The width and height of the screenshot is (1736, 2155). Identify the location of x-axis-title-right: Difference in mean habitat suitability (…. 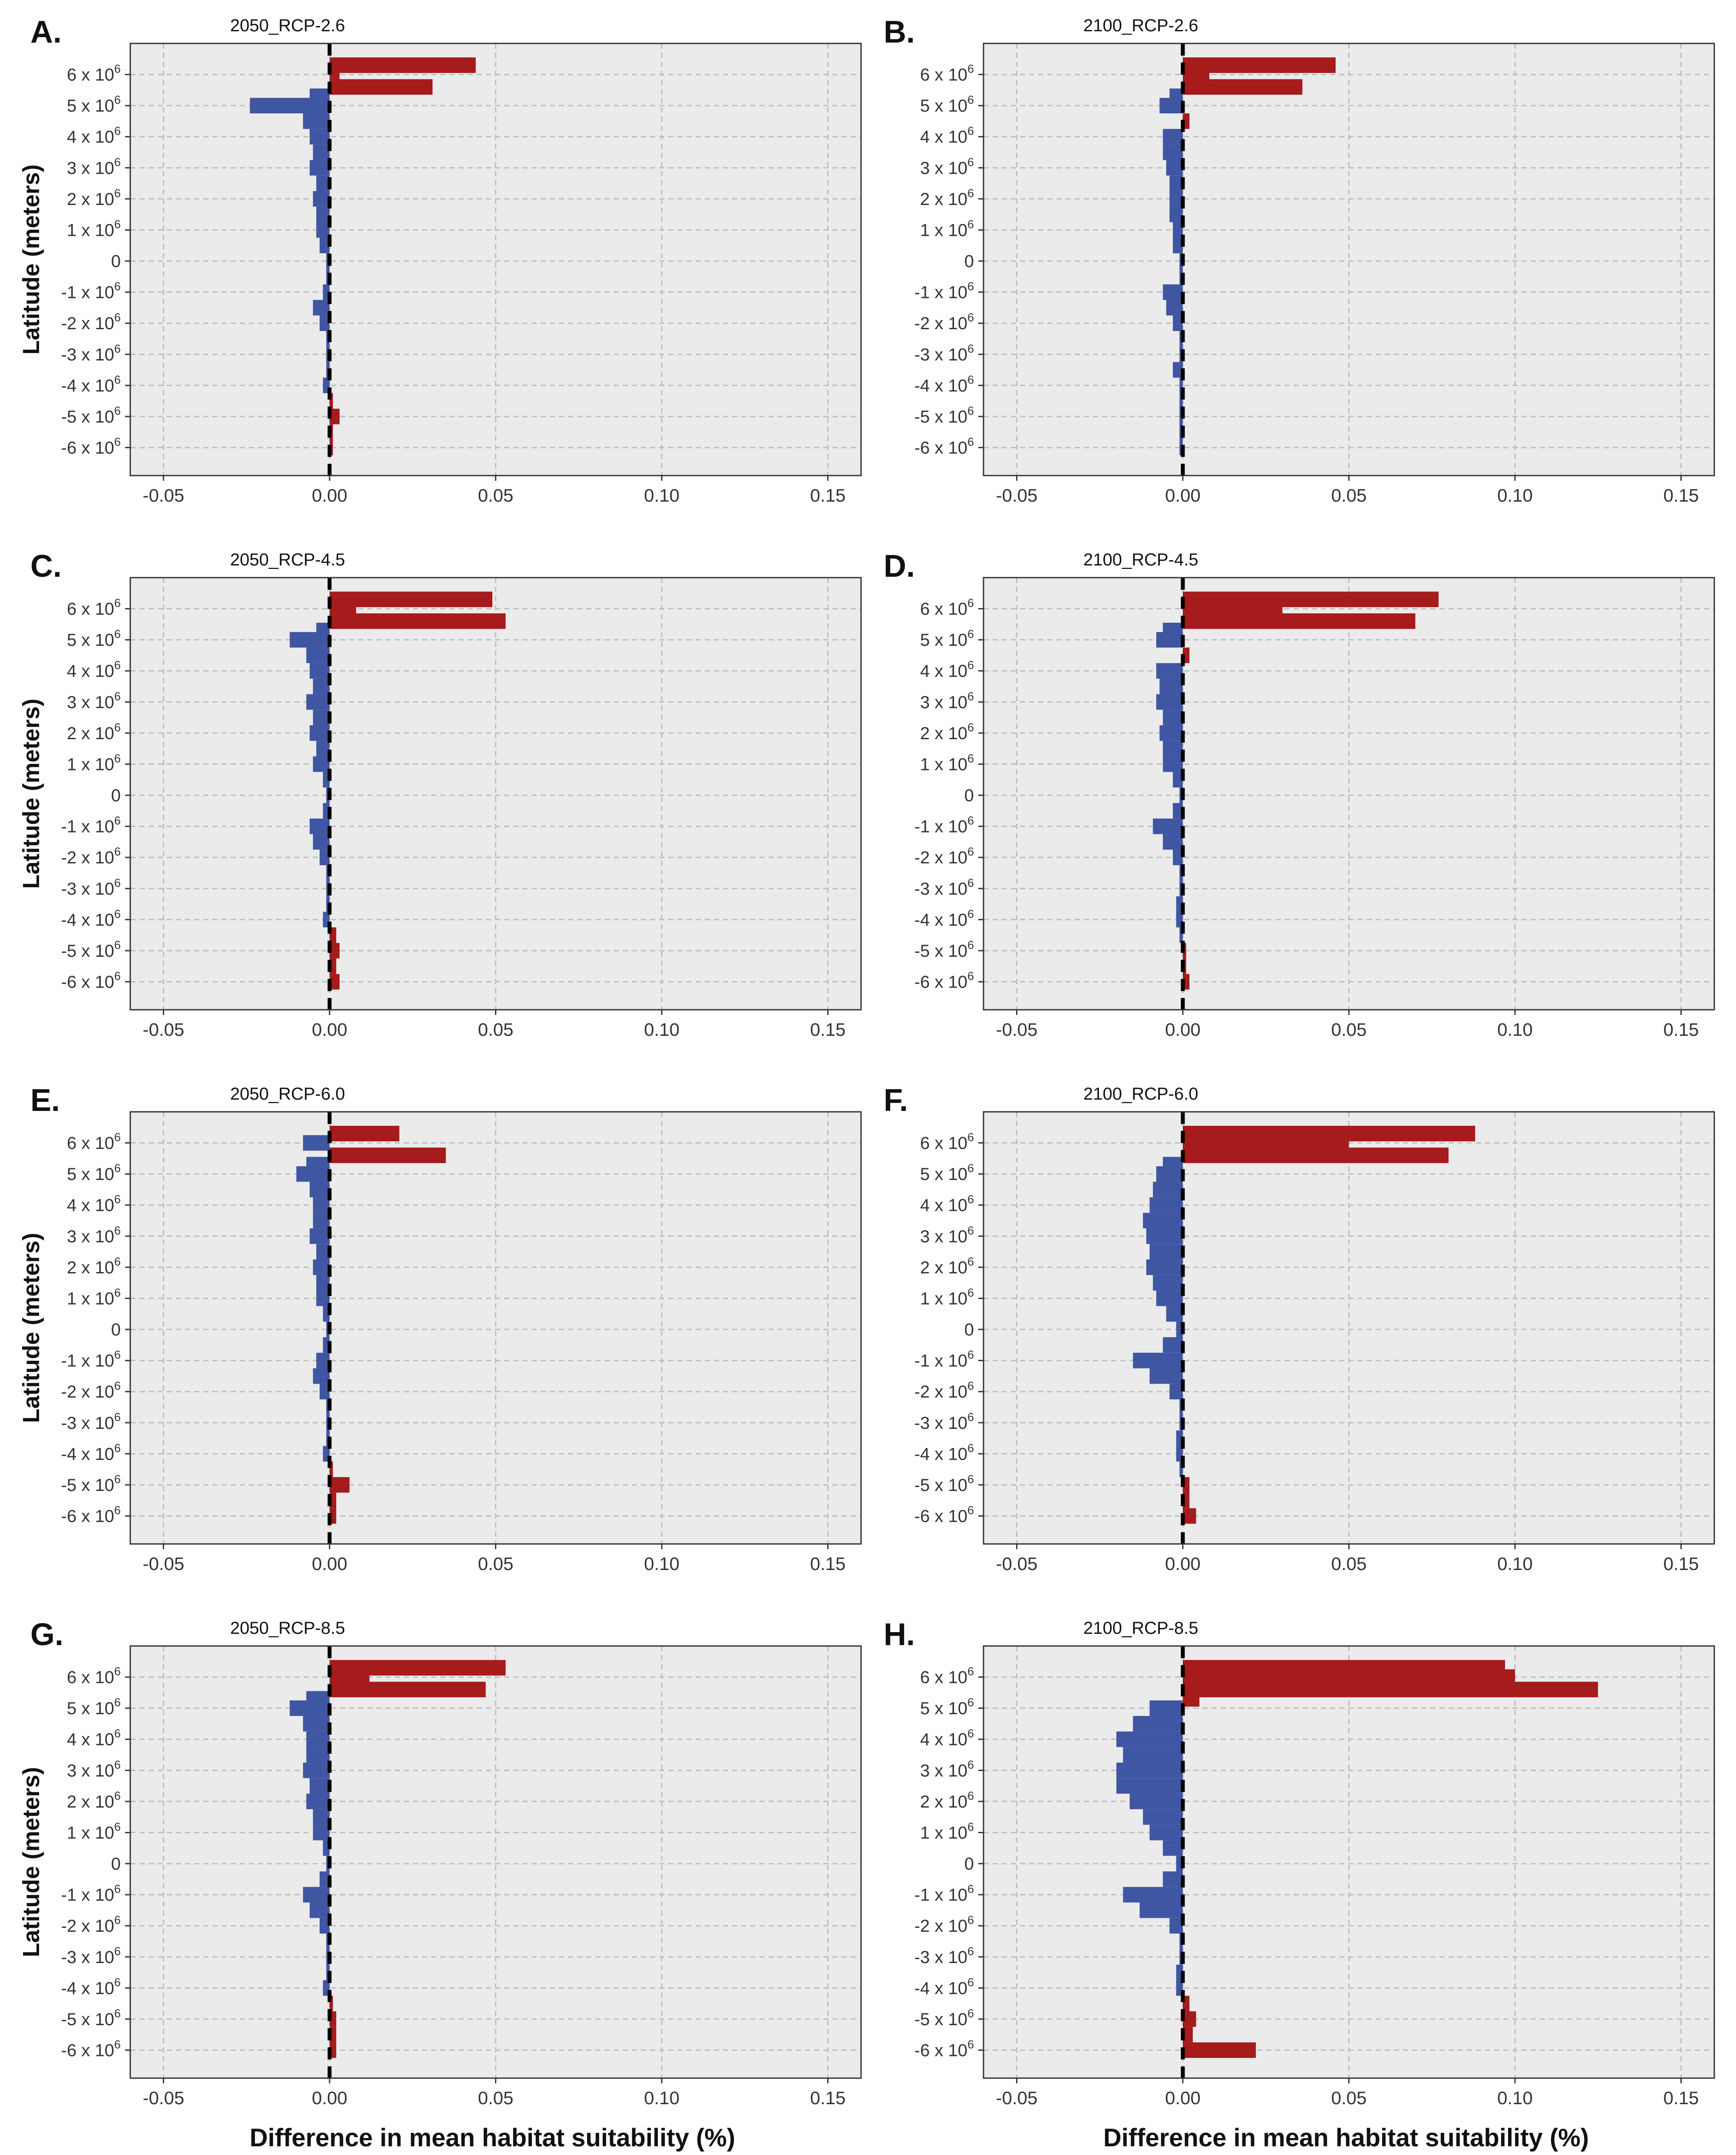
(1346, 2138).